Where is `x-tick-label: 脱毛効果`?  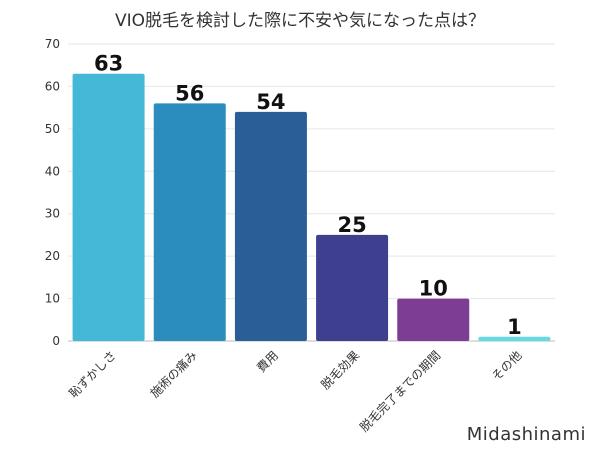
x-tick-label: 脱毛効果 is located at coordinates (340, 370).